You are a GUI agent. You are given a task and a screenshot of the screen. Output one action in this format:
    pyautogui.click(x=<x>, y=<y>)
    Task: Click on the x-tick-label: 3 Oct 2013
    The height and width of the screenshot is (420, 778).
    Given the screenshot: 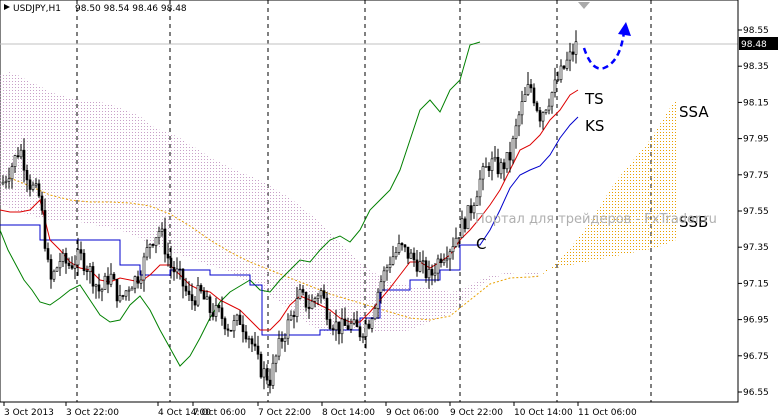 What is the action you would take?
    pyautogui.click(x=29, y=413)
    